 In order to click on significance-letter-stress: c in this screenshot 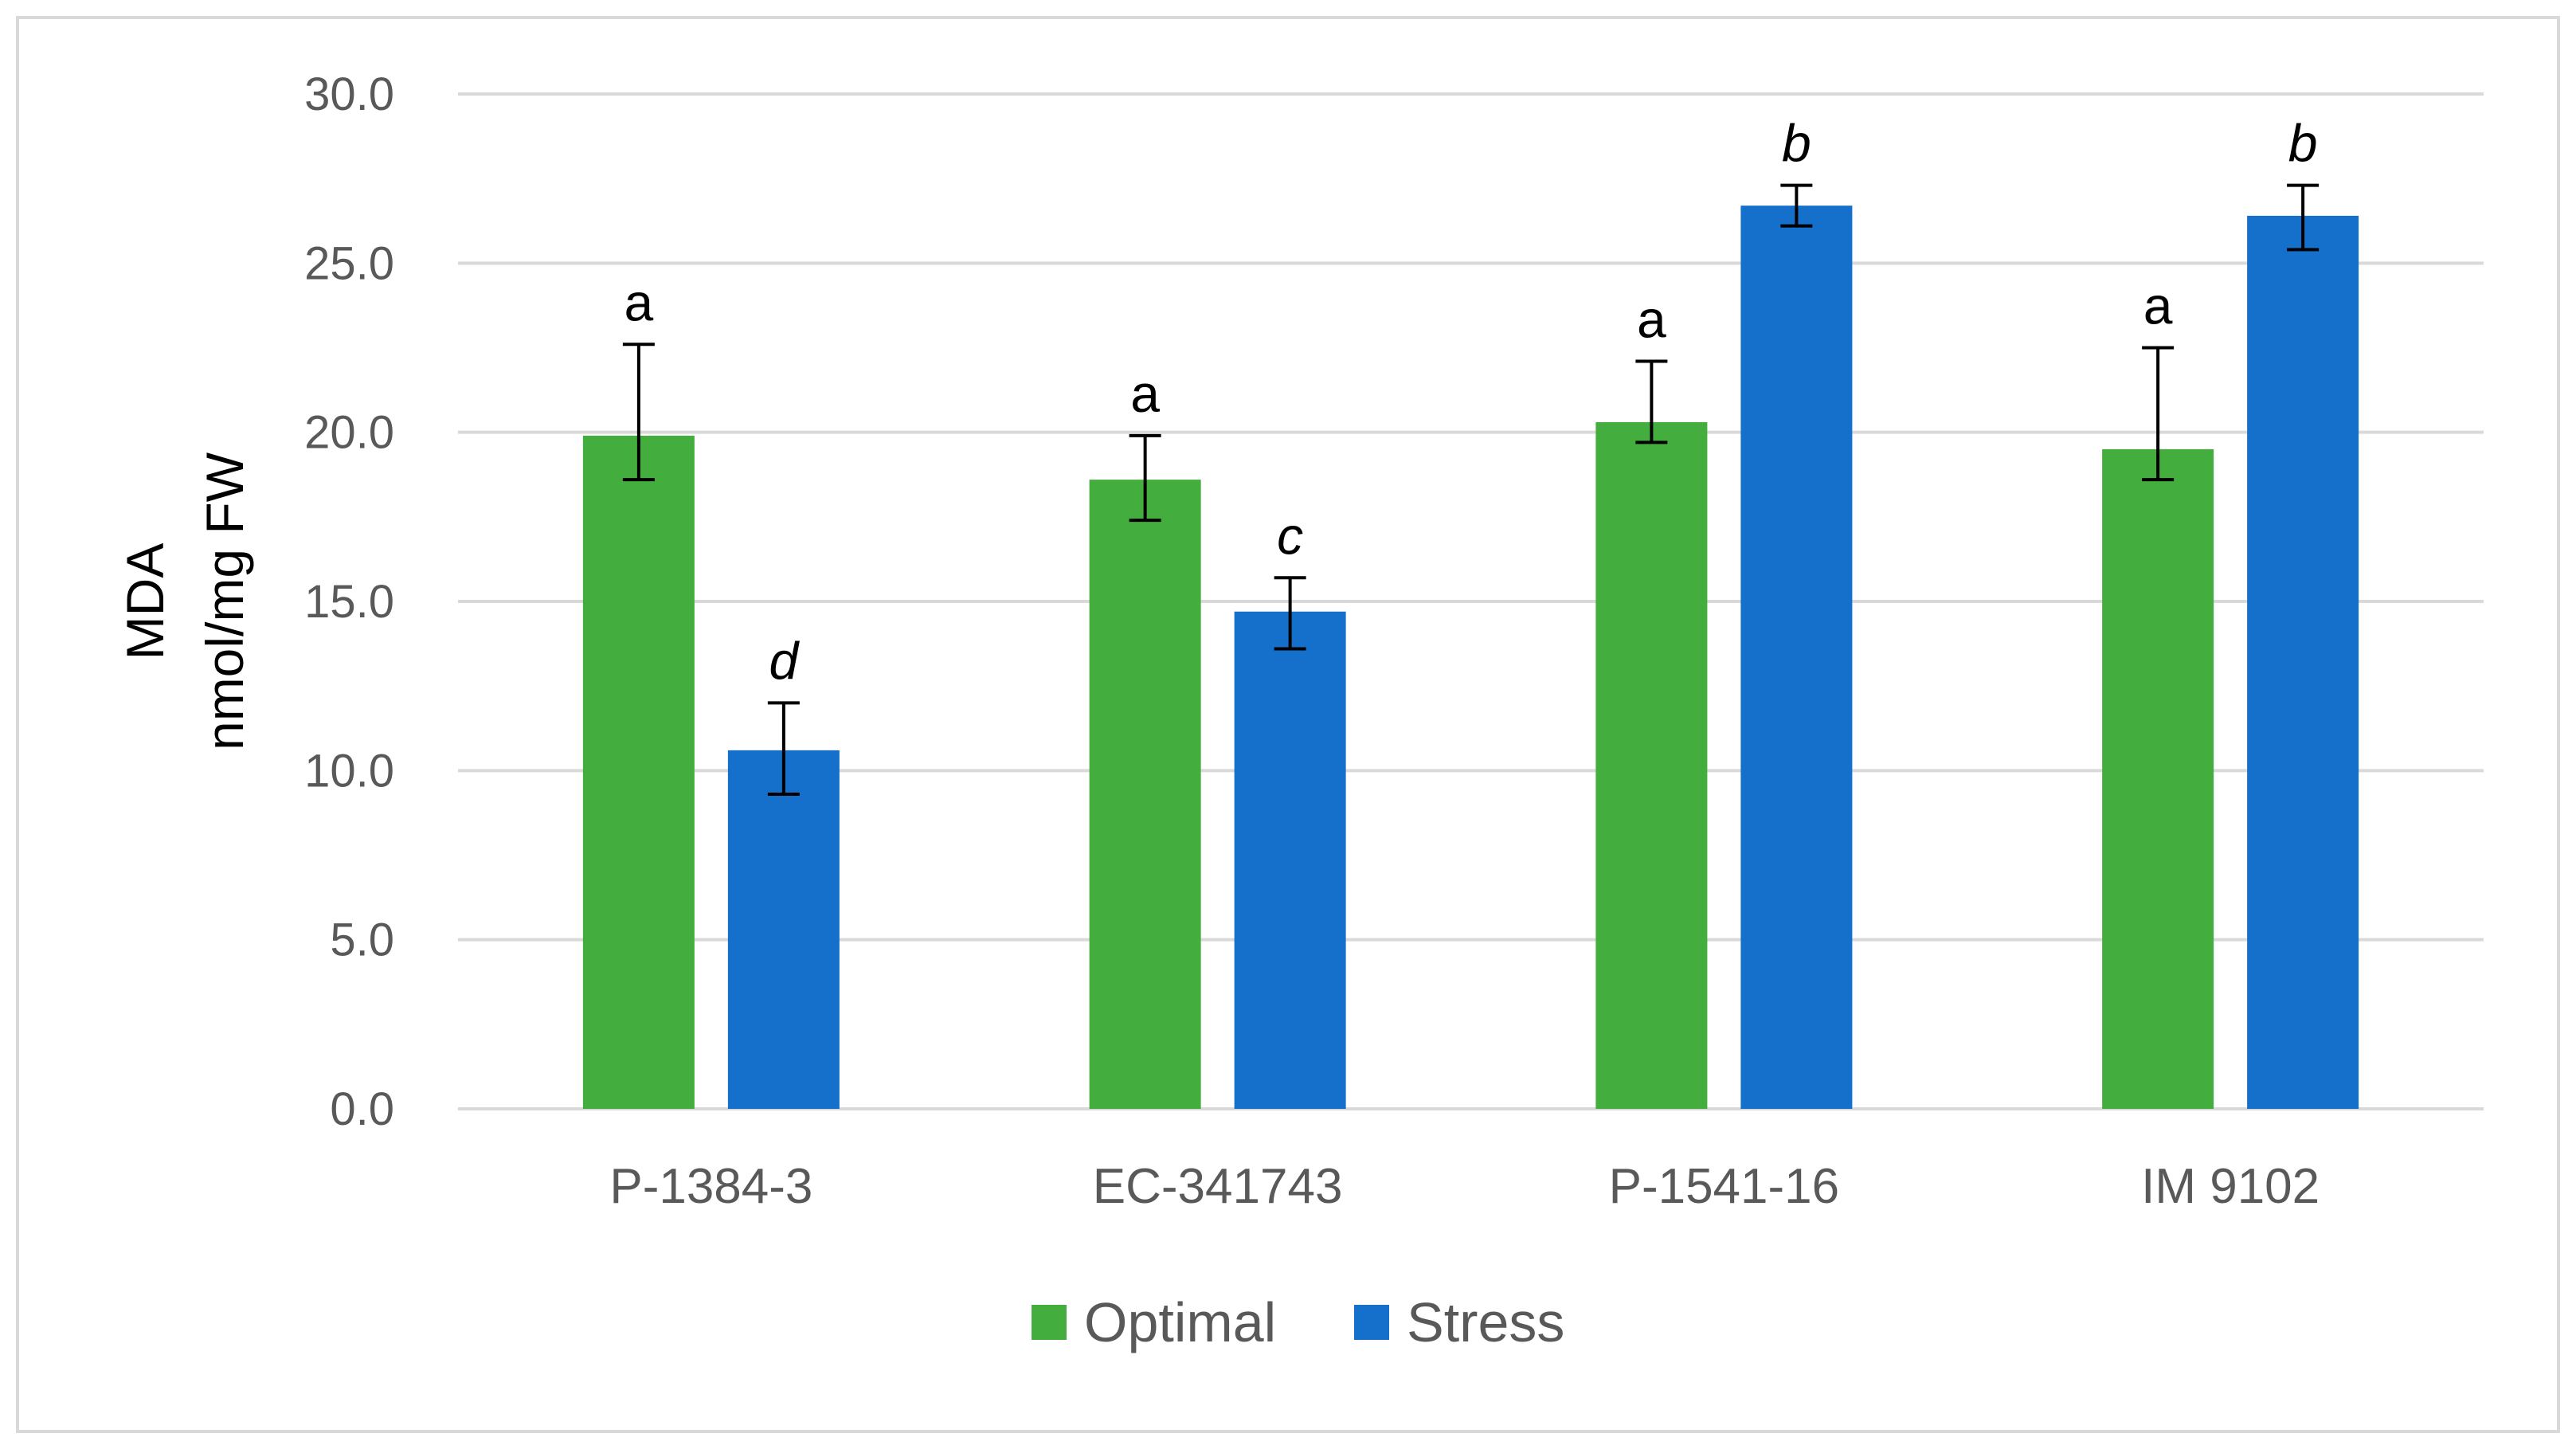, I will do `click(1290, 535)`.